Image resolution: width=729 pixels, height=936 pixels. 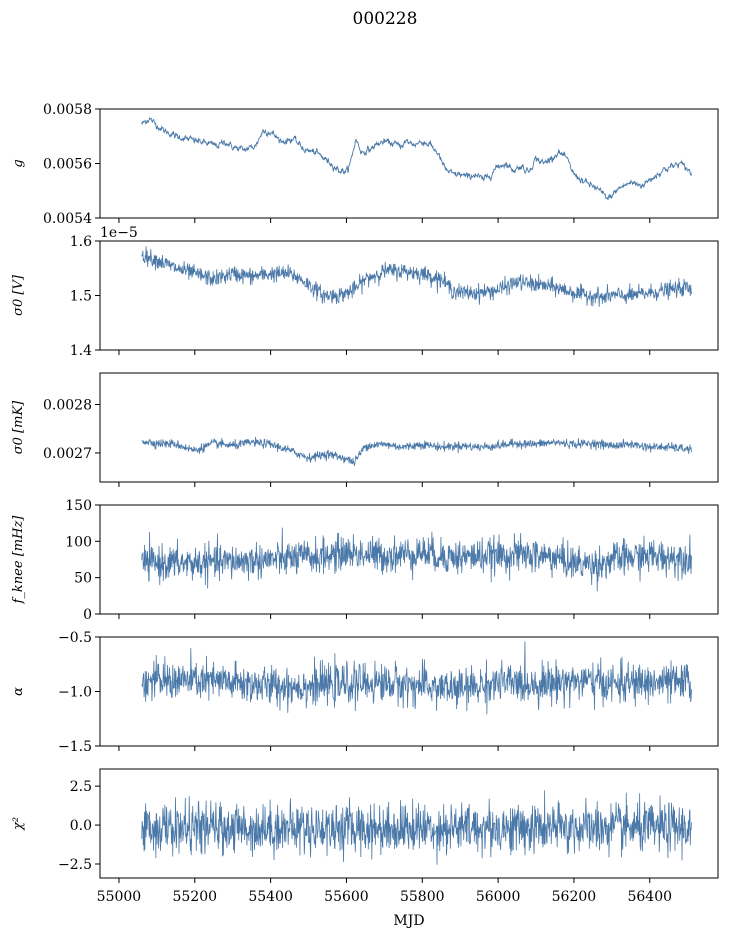 I want to click on panel-1: 0.0054 0.0056 0.0058 g, so click(x=365, y=164).